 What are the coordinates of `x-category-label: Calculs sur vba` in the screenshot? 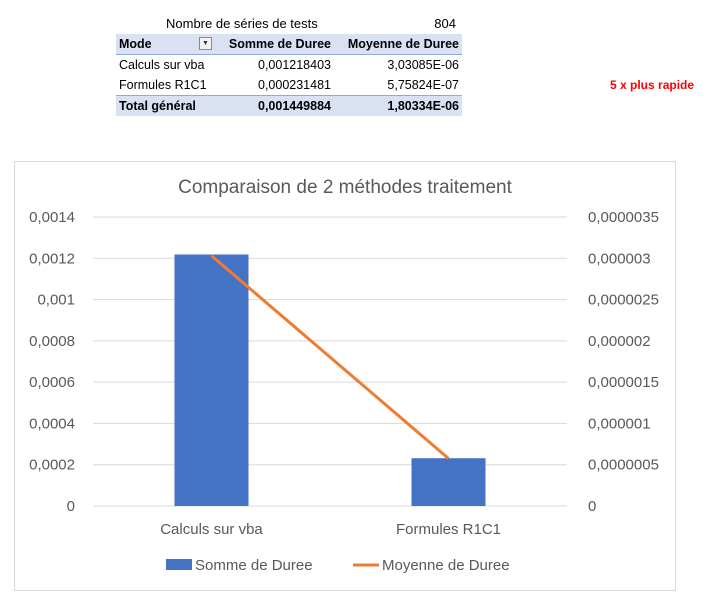 It's located at (211, 529).